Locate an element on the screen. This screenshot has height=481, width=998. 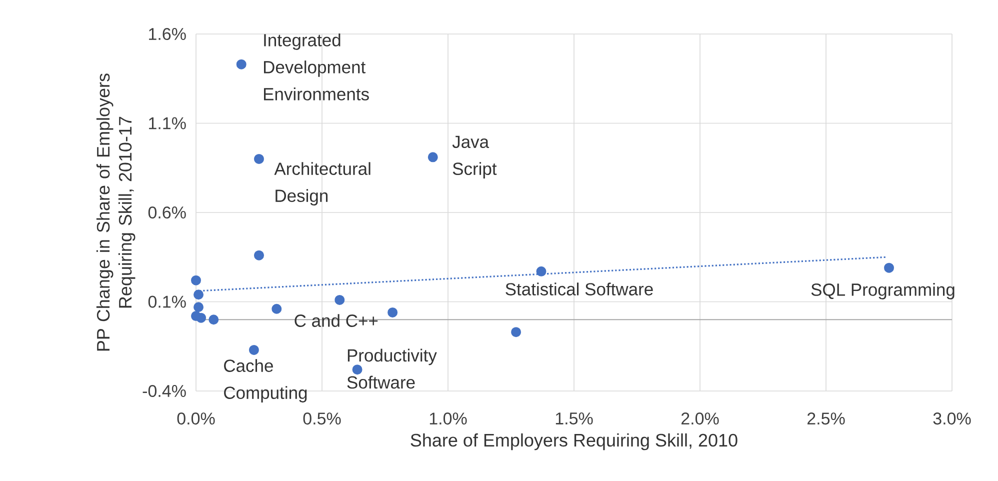
x-tick-label: 2.0% is located at coordinates (700, 418).